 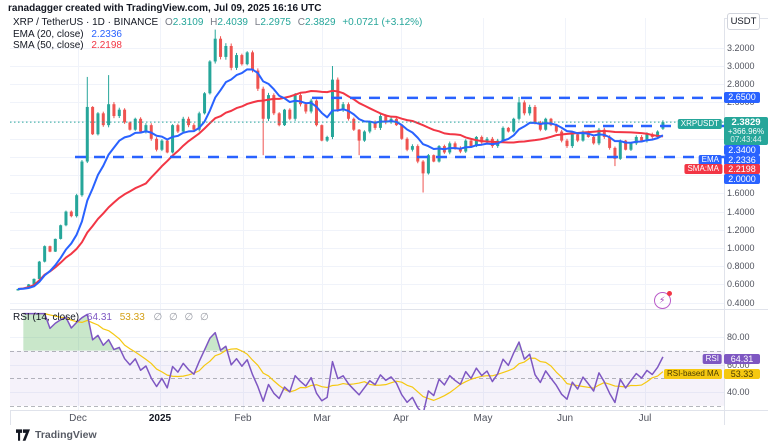 I want to click on rsi-ma-tag: RSI-based MA, so click(x=692, y=373).